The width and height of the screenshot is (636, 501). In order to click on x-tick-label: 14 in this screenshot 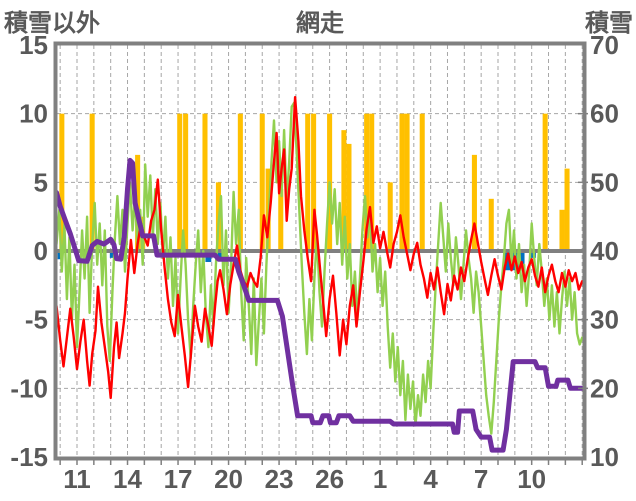, I will do `click(127, 479)`.